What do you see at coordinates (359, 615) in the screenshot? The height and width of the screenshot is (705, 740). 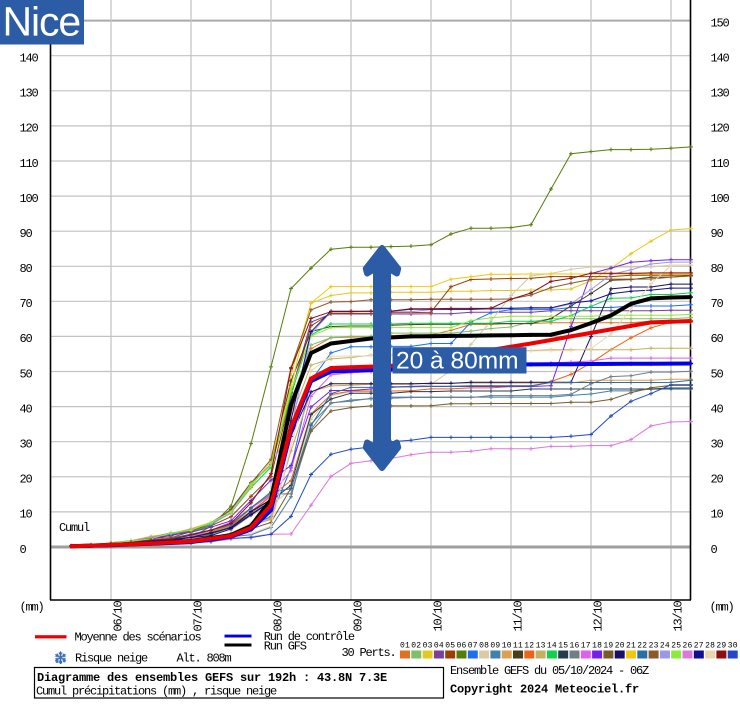 I see `svg-text: 09/10` at bounding box center [359, 615].